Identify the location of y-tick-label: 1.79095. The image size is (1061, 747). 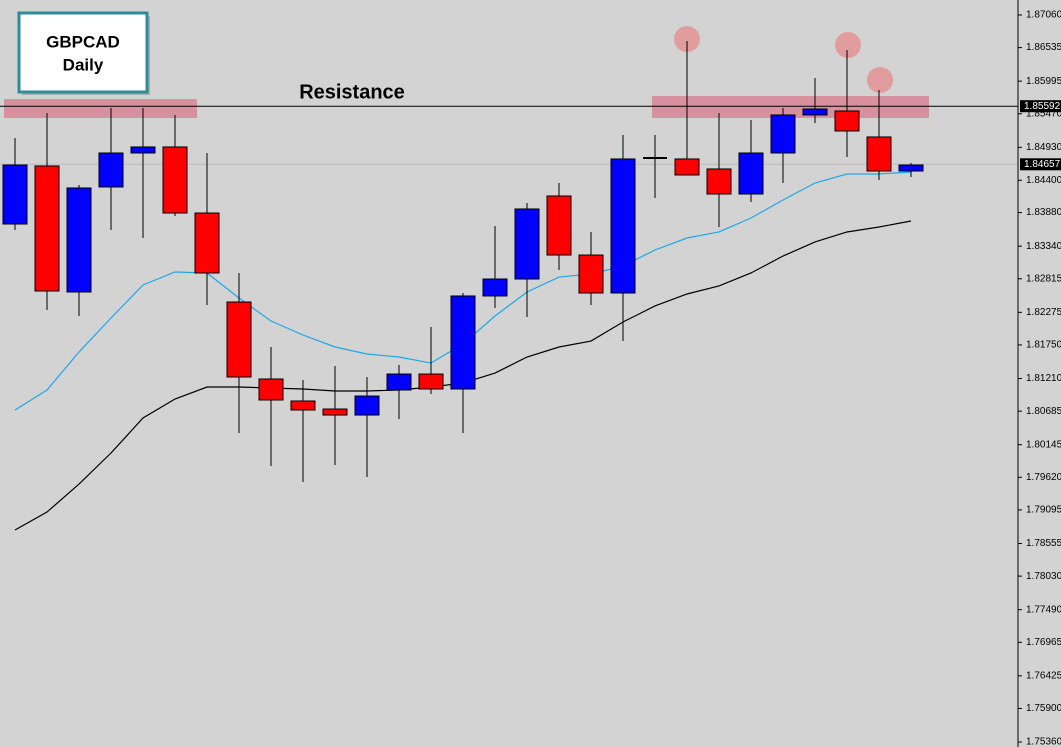
(1043, 510).